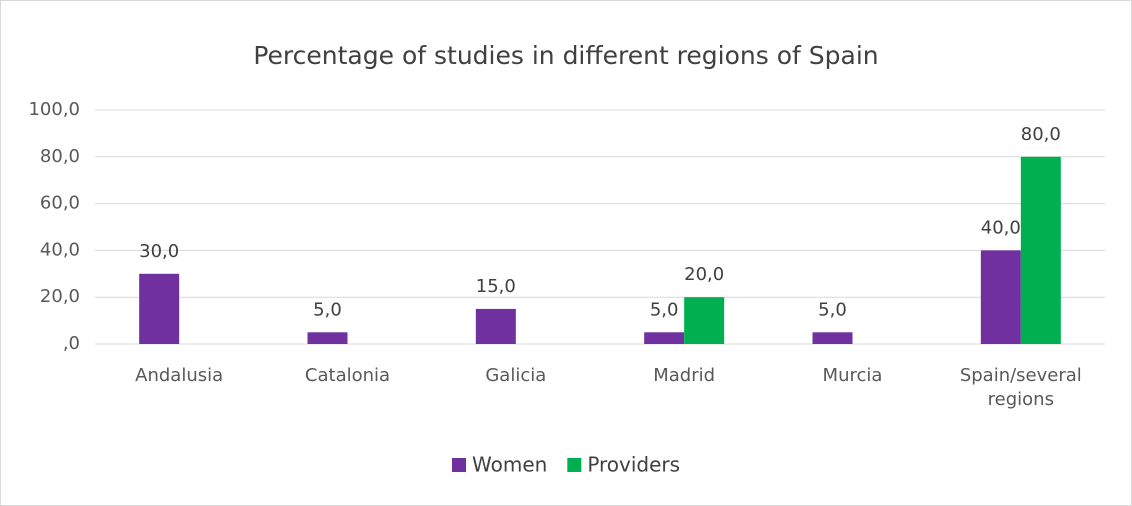 This screenshot has width=1132, height=506. I want to click on y-tick-label: 100,0, so click(54, 109).